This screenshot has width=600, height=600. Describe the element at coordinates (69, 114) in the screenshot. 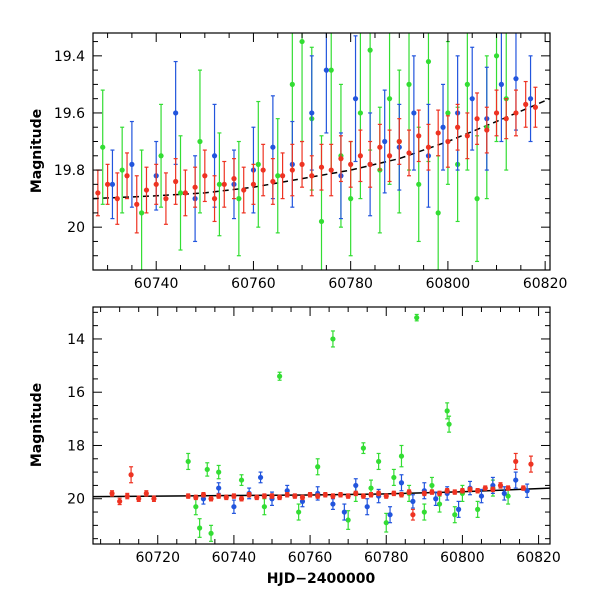

I see `top-y-tick-label: 19.6` at that location.